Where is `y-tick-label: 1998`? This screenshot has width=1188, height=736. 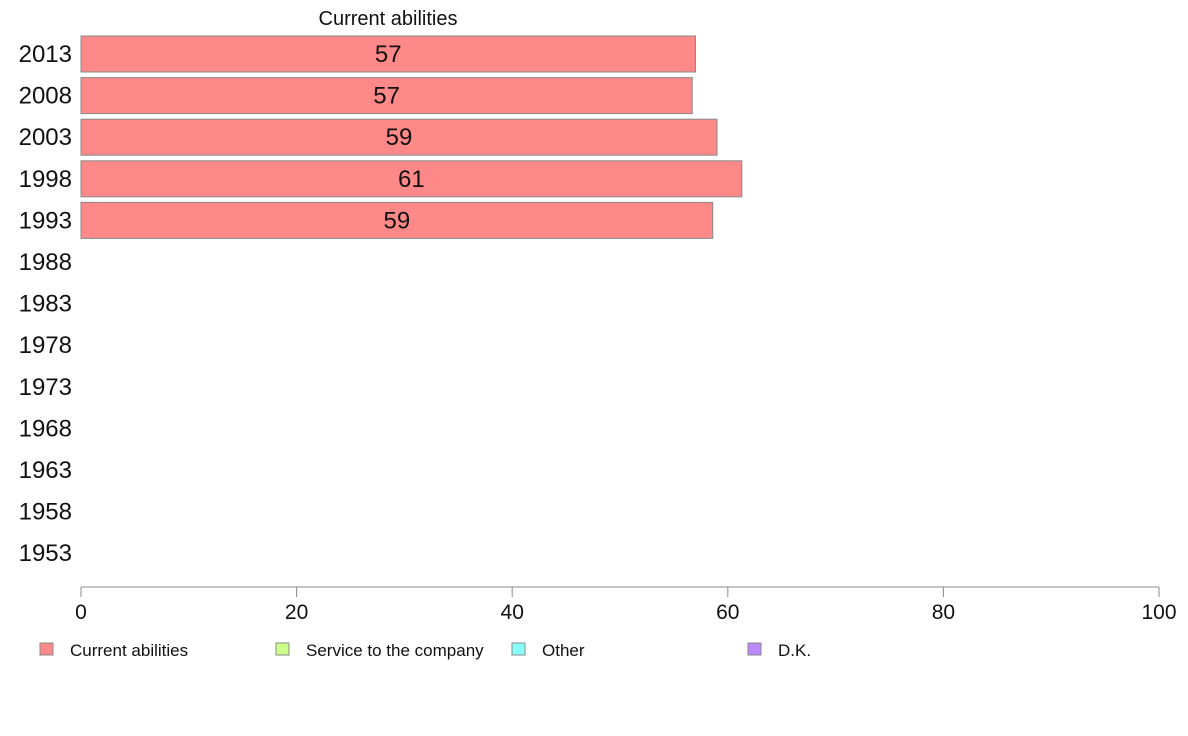 y-tick-label: 1998 is located at coordinates (45, 179).